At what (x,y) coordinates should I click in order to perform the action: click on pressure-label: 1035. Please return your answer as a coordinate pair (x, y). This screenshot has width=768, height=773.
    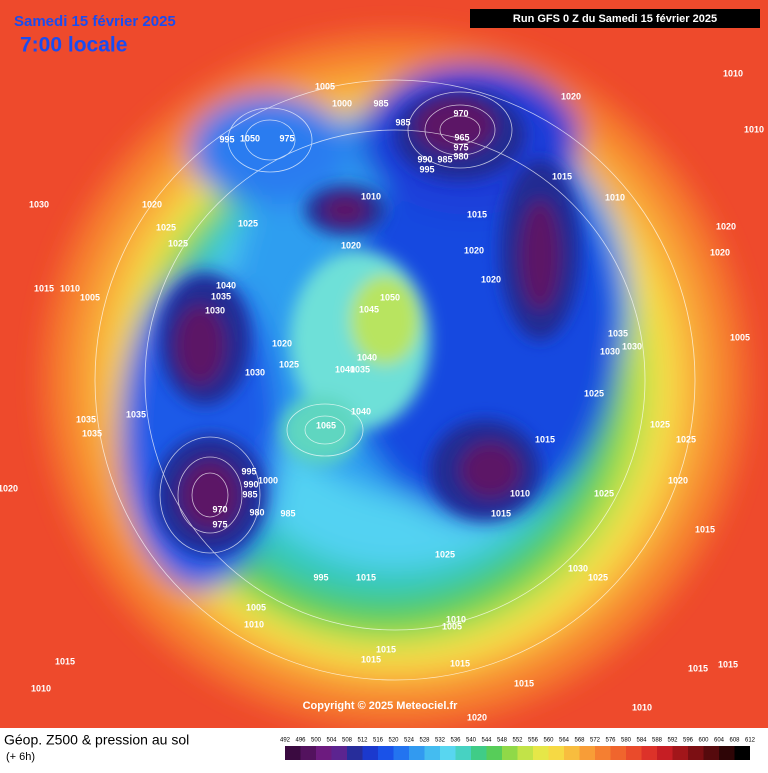
    Looking at the image, I should click on (360, 369).